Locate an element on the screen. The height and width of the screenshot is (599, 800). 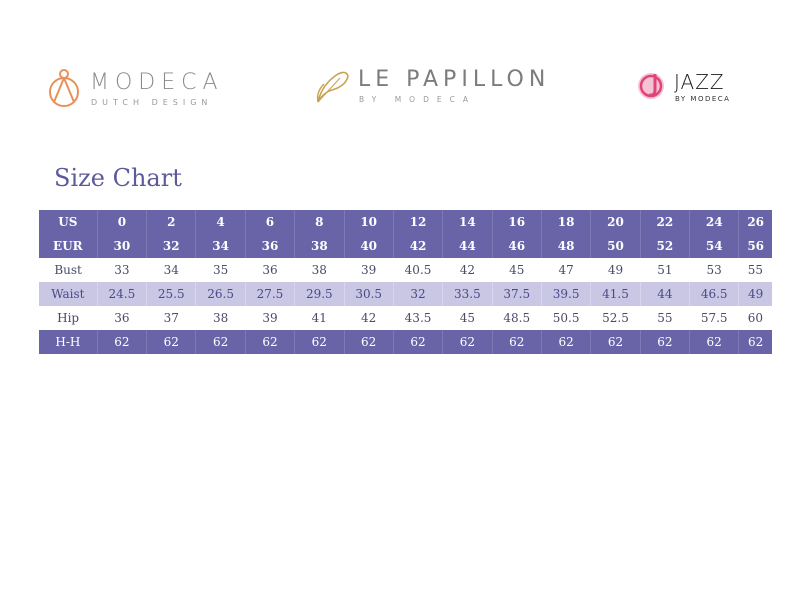
table-cell: 4 is located at coordinates (220, 222).